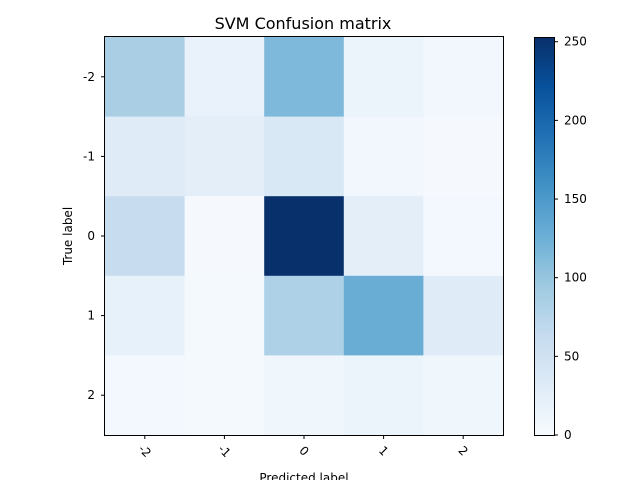  What do you see at coordinates (575, 120) in the screenshot?
I see `colorbar-tick-label: 200` at bounding box center [575, 120].